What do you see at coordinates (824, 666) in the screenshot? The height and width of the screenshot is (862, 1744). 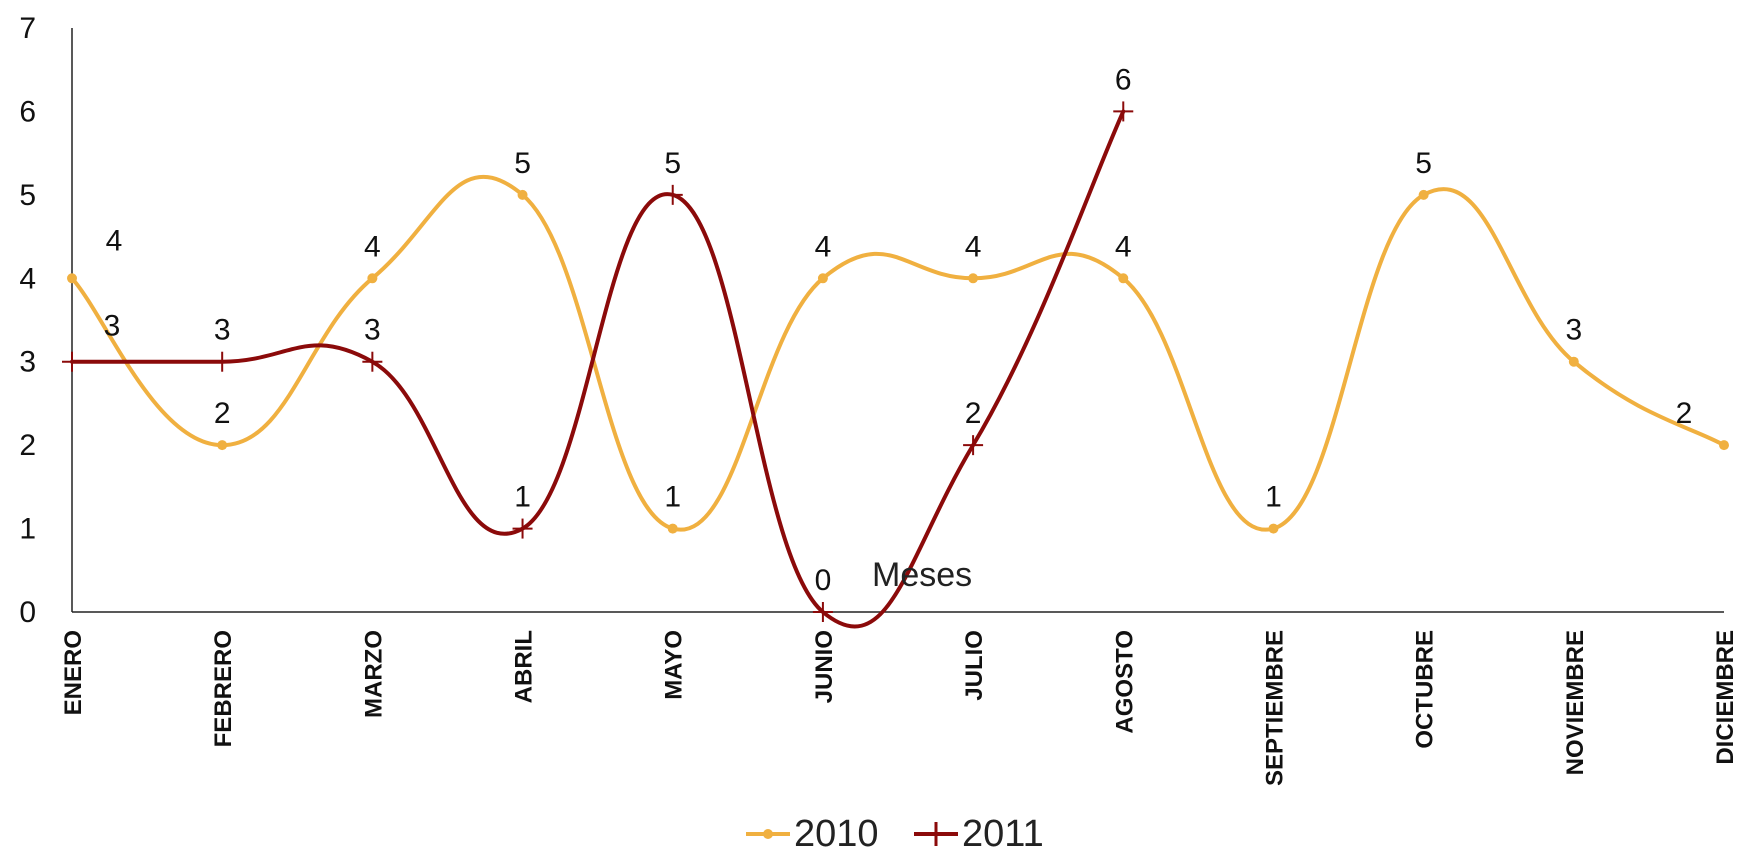 I see `x-tick-label: JUNIO` at bounding box center [824, 666].